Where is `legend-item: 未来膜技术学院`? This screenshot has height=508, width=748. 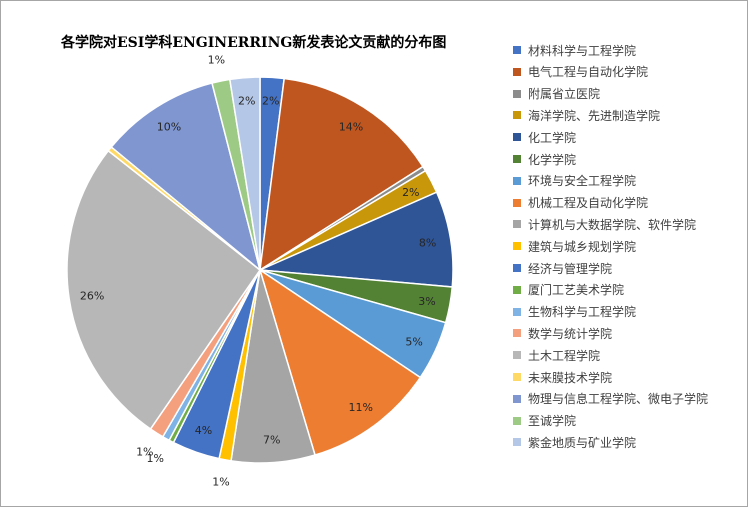 legend-item: 未来膜技术学院 is located at coordinates (562, 377).